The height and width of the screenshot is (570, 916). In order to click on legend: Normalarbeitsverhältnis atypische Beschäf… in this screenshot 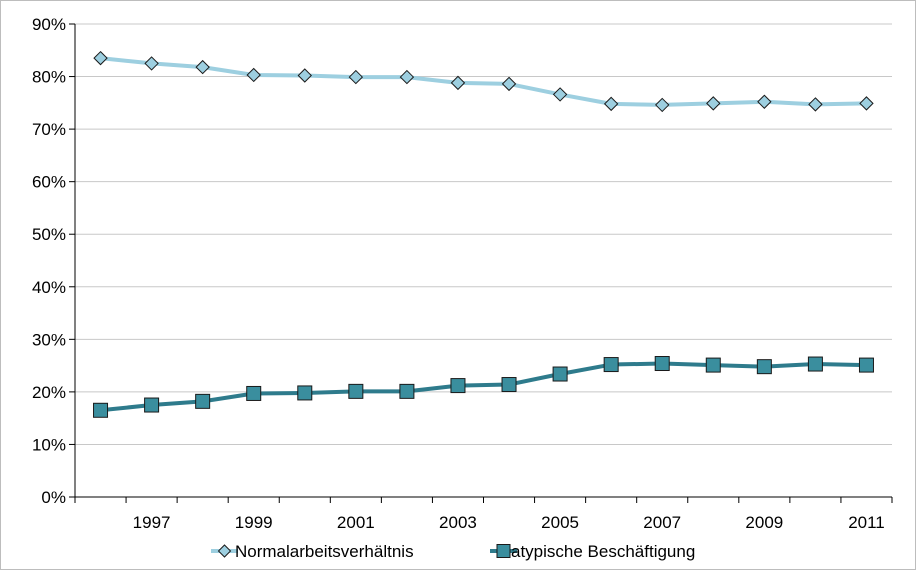, I will do `click(453, 551)`.